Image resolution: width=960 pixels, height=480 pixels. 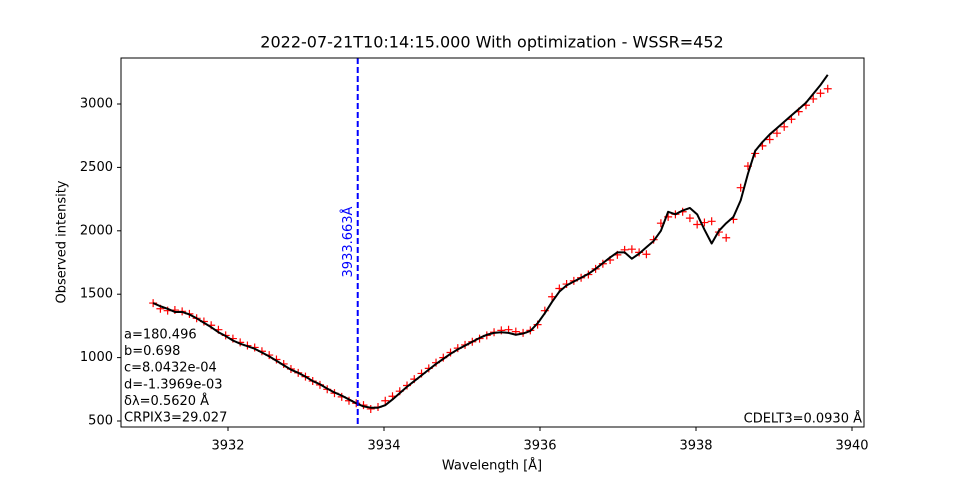 I want to click on parameter-annotation: a=180.496, so click(x=160, y=335).